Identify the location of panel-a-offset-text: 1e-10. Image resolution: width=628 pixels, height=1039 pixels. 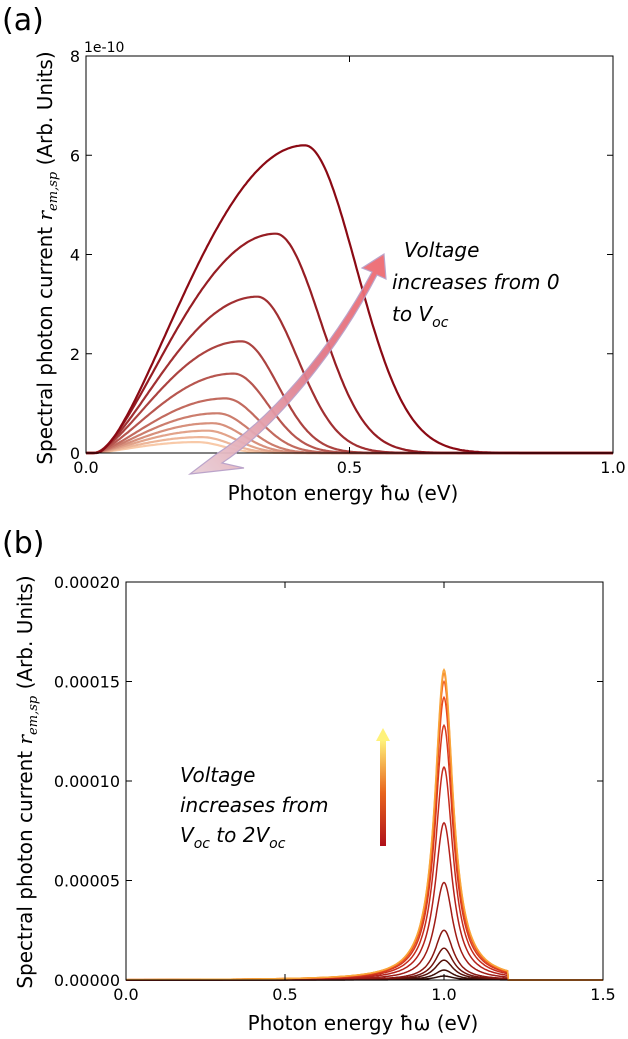
(104, 48).